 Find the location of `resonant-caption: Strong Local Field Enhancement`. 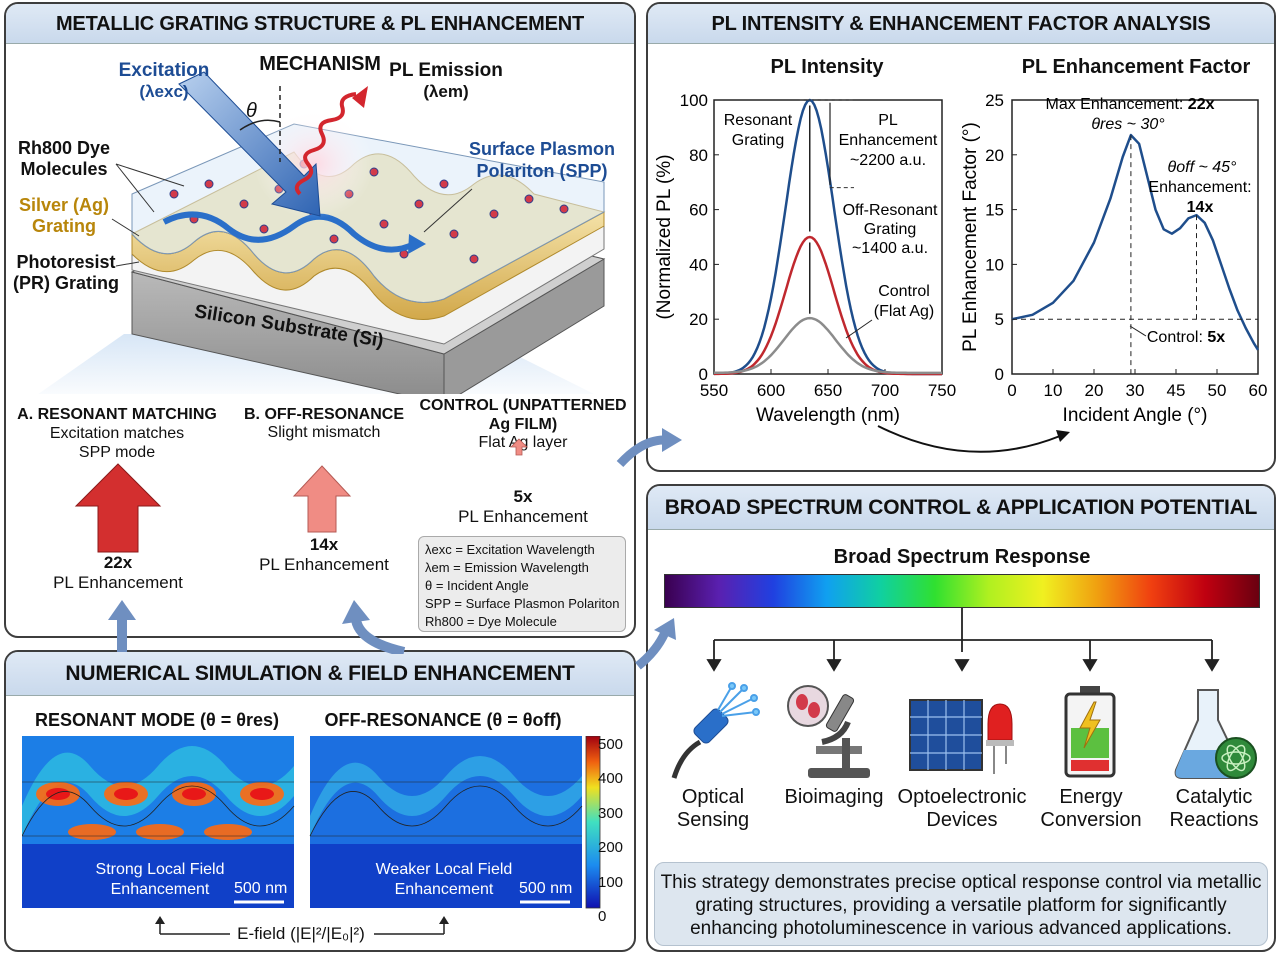

resonant-caption: Strong Local Field Enhancement is located at coordinates (160, 879).